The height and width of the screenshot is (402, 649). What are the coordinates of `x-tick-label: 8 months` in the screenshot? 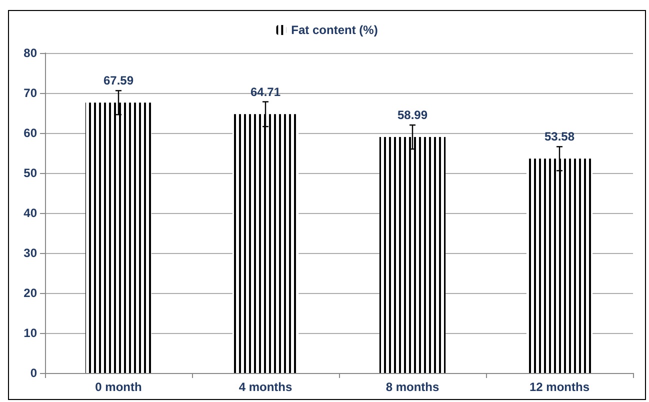 It's located at (413, 387).